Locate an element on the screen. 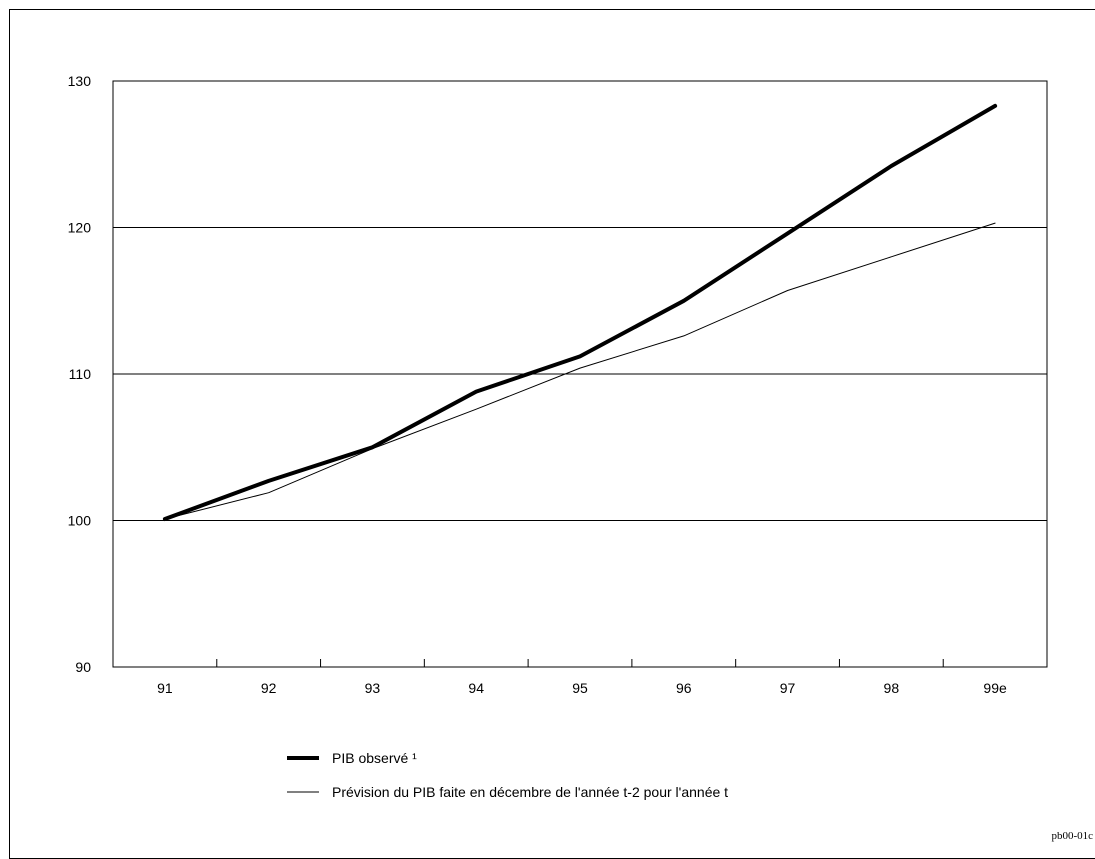 Image resolution: width=1095 pixels, height=859 pixels. y-tick-label: 100 is located at coordinates (80, 521).